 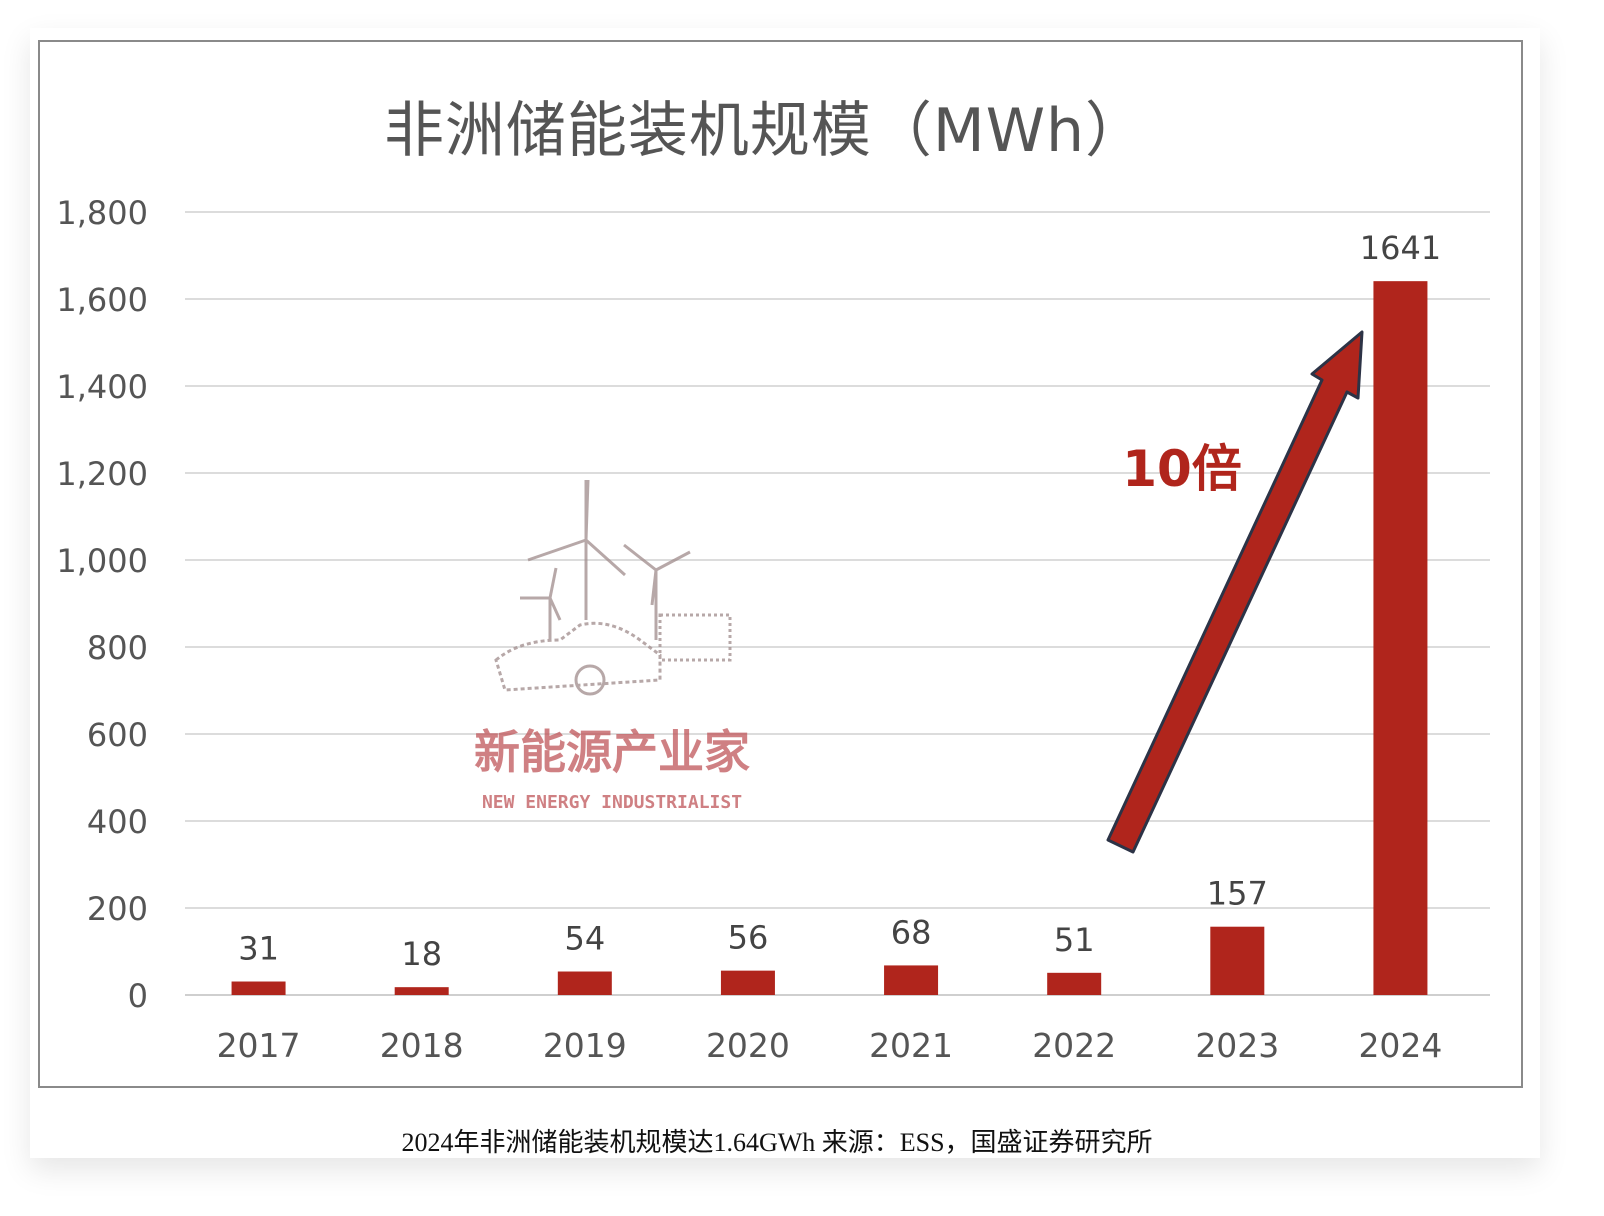 What do you see at coordinates (748, 938) in the screenshot?
I see `data-label: 56` at bounding box center [748, 938].